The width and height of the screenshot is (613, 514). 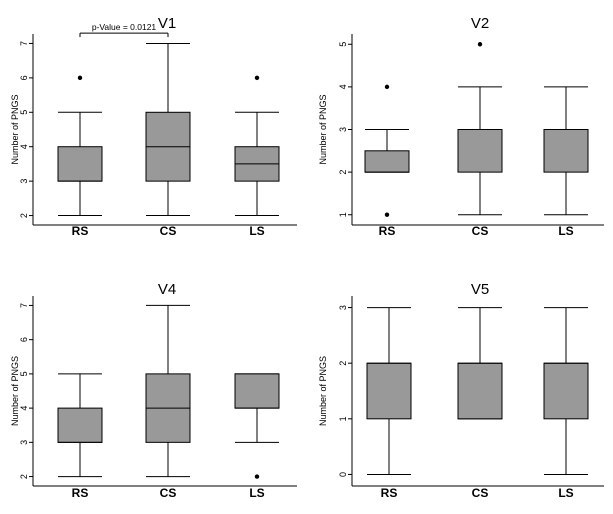 I want to click on chart-title: V2, so click(x=480, y=23).